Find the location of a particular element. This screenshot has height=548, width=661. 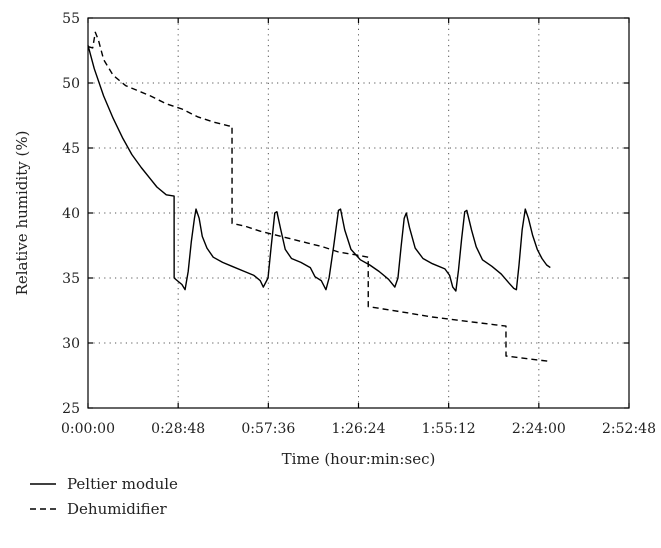

x-tick-label: 2:52:48 is located at coordinates (629, 429).